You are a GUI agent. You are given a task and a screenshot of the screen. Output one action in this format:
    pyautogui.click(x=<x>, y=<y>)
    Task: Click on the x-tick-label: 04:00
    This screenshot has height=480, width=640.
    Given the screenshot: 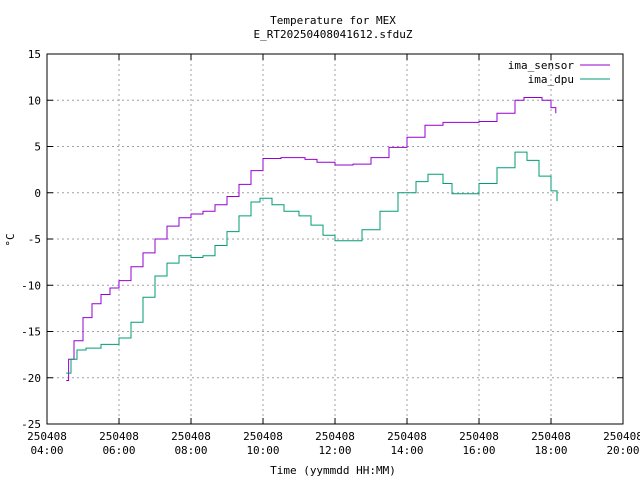 What is the action you would take?
    pyautogui.click(x=46, y=450)
    